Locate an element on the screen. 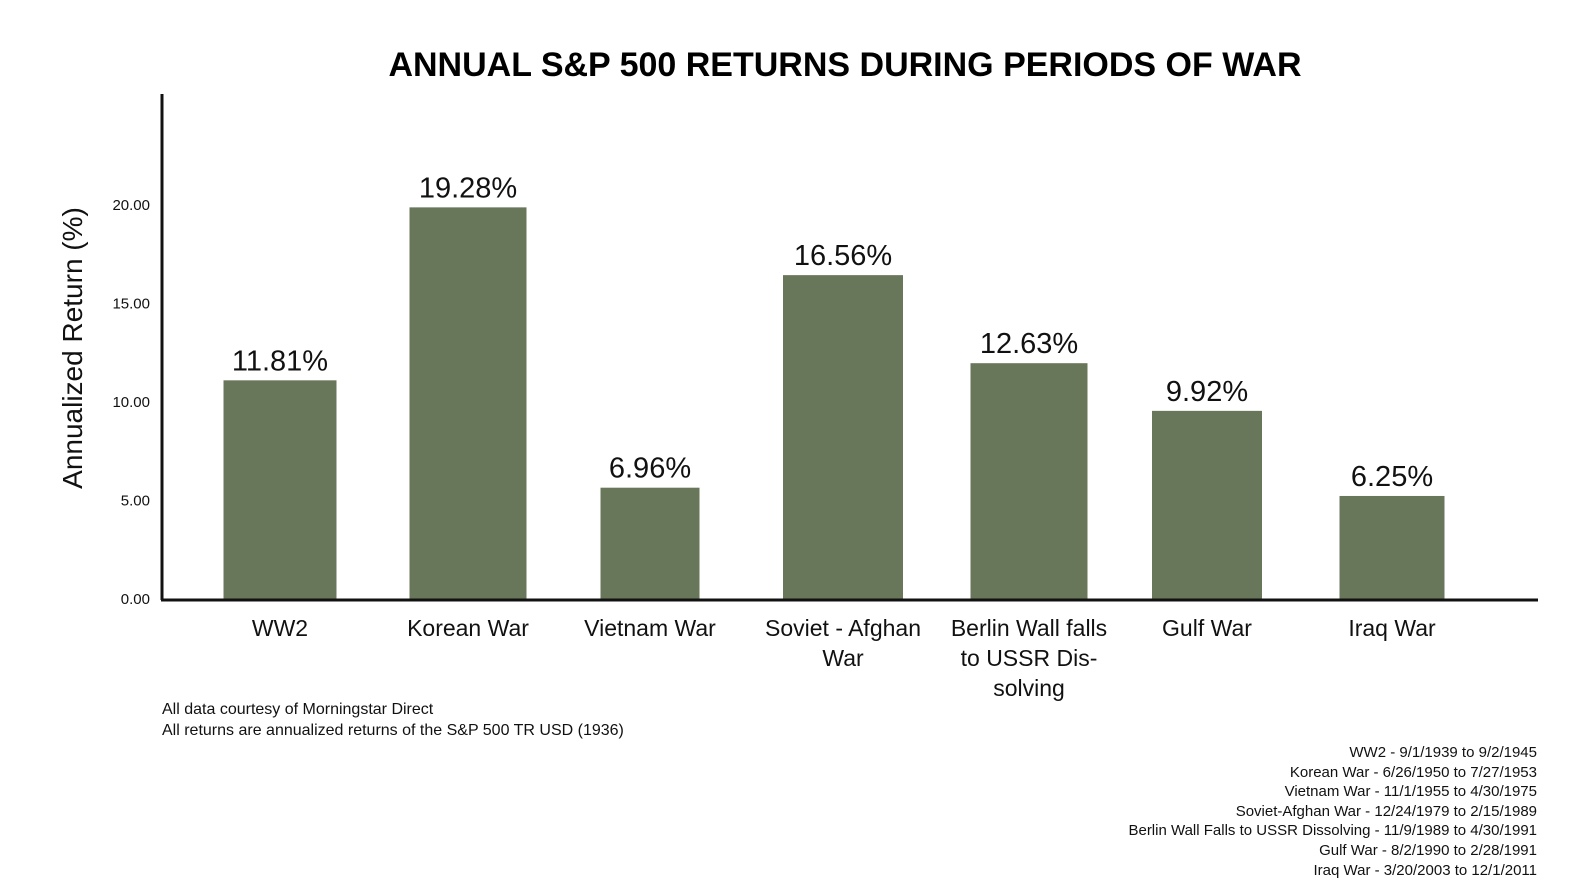 Image resolution: width=1594 pixels, height=888 pixels. period-item: Iraq War - 3/20/2003 to 12/1/2011 is located at coordinates (1425, 870).